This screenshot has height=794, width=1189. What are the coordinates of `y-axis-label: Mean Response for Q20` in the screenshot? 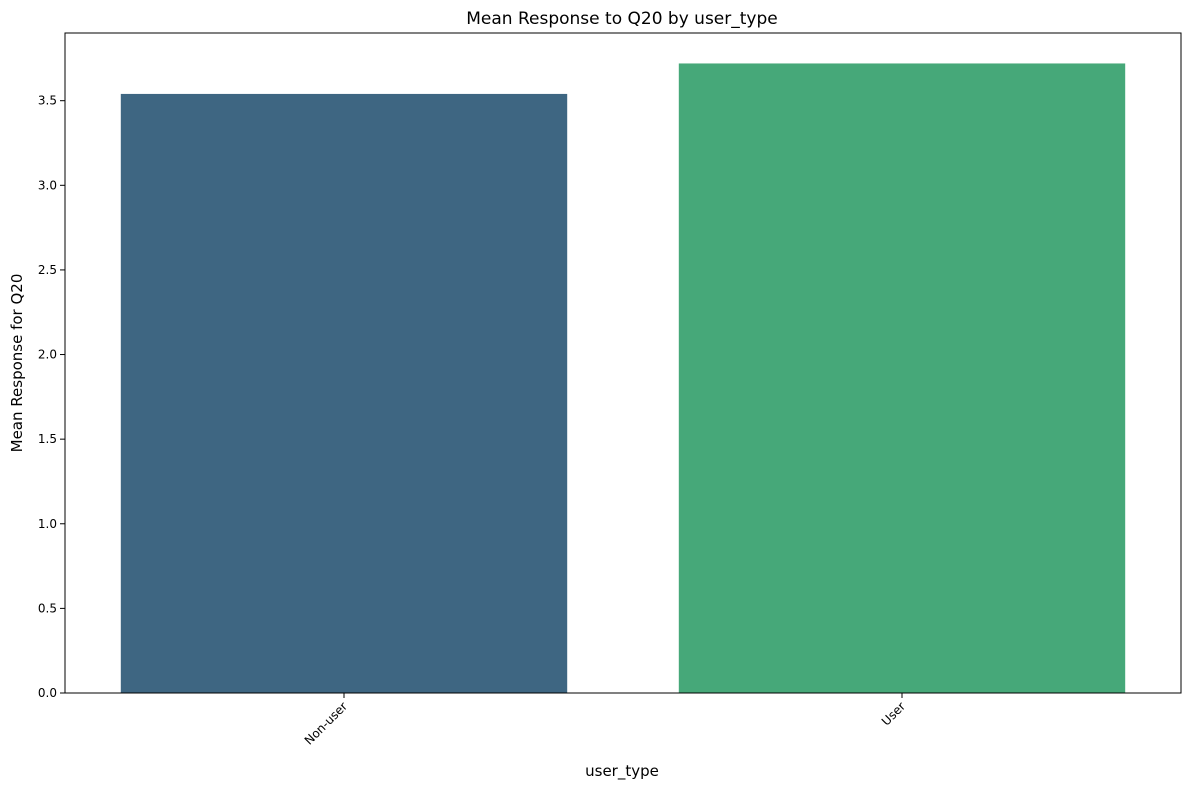 It's located at (17, 363).